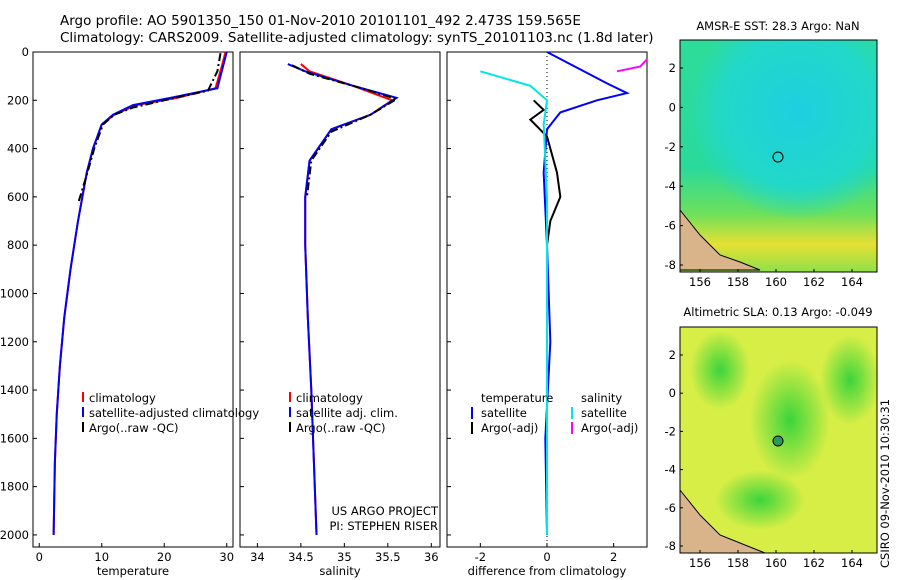 Image resolution: width=900 pixels, height=580 pixels. I want to click on x-tick-label: 2, so click(613, 557).